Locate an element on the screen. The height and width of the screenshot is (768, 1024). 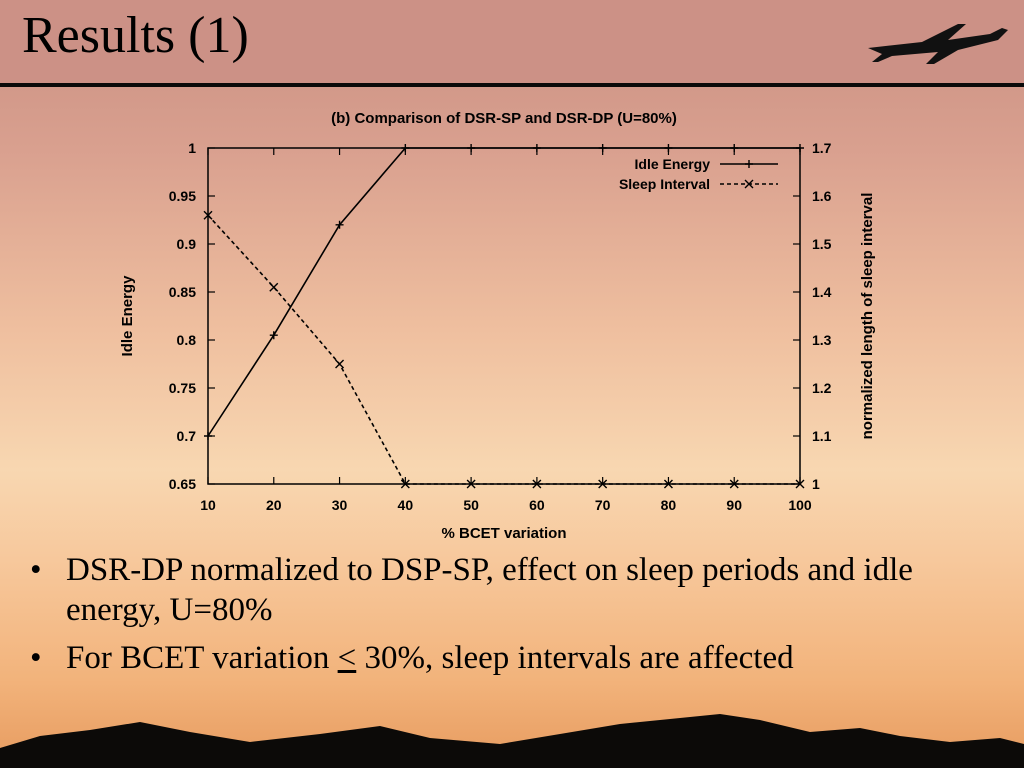
y2-axis-label: normalized length of sleep interval is located at coordinates (867, 316).